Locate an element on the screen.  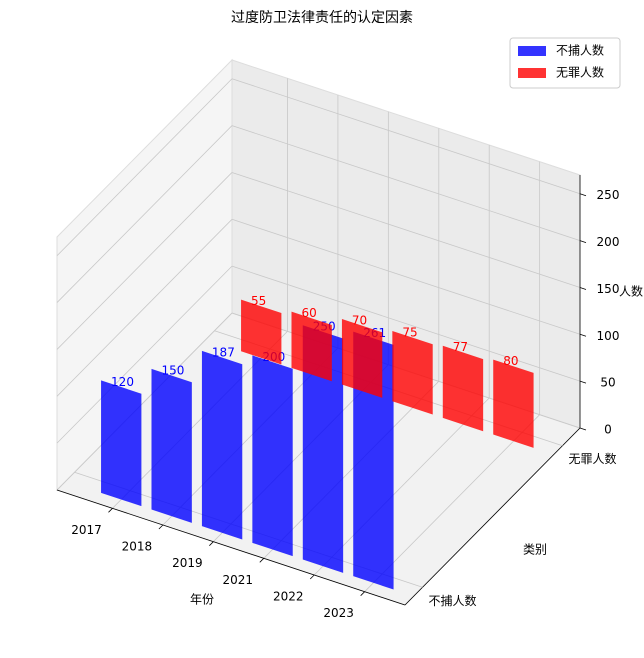
y-tick-label: 不捕人数 is located at coordinates (452, 600).